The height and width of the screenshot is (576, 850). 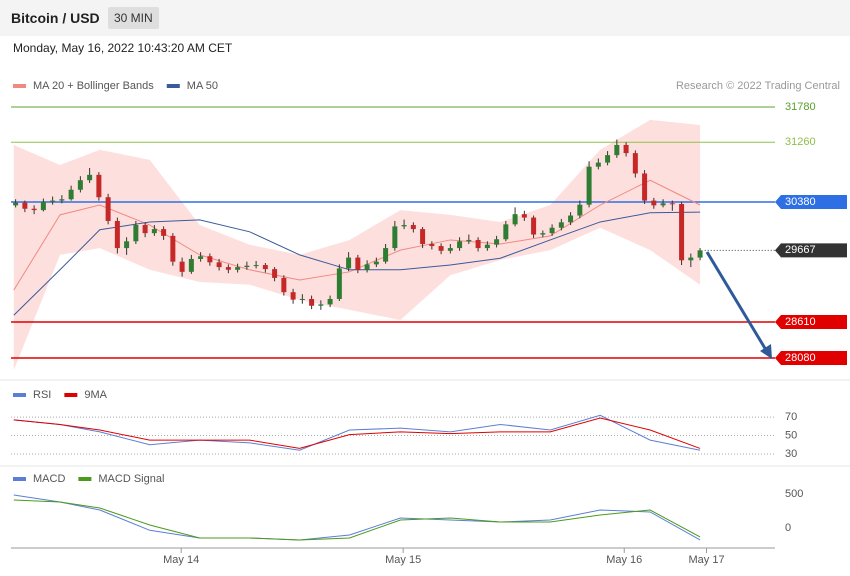 I want to click on level-label: 30380, so click(x=800, y=202).